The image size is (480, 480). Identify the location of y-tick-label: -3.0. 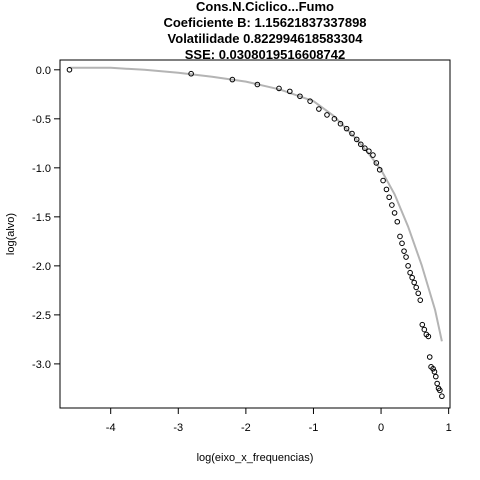
(41, 365).